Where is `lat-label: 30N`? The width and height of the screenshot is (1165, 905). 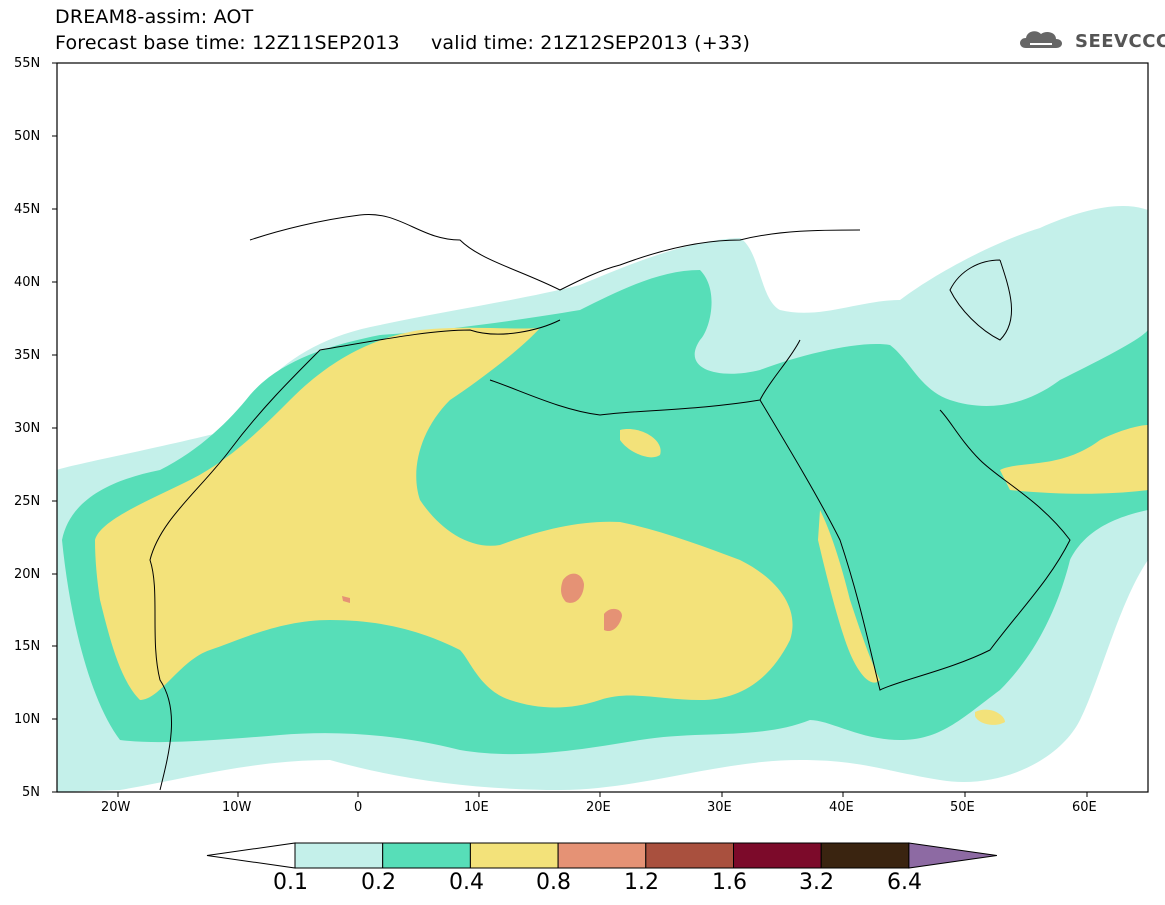
lat-label: 30N is located at coordinates (27, 428).